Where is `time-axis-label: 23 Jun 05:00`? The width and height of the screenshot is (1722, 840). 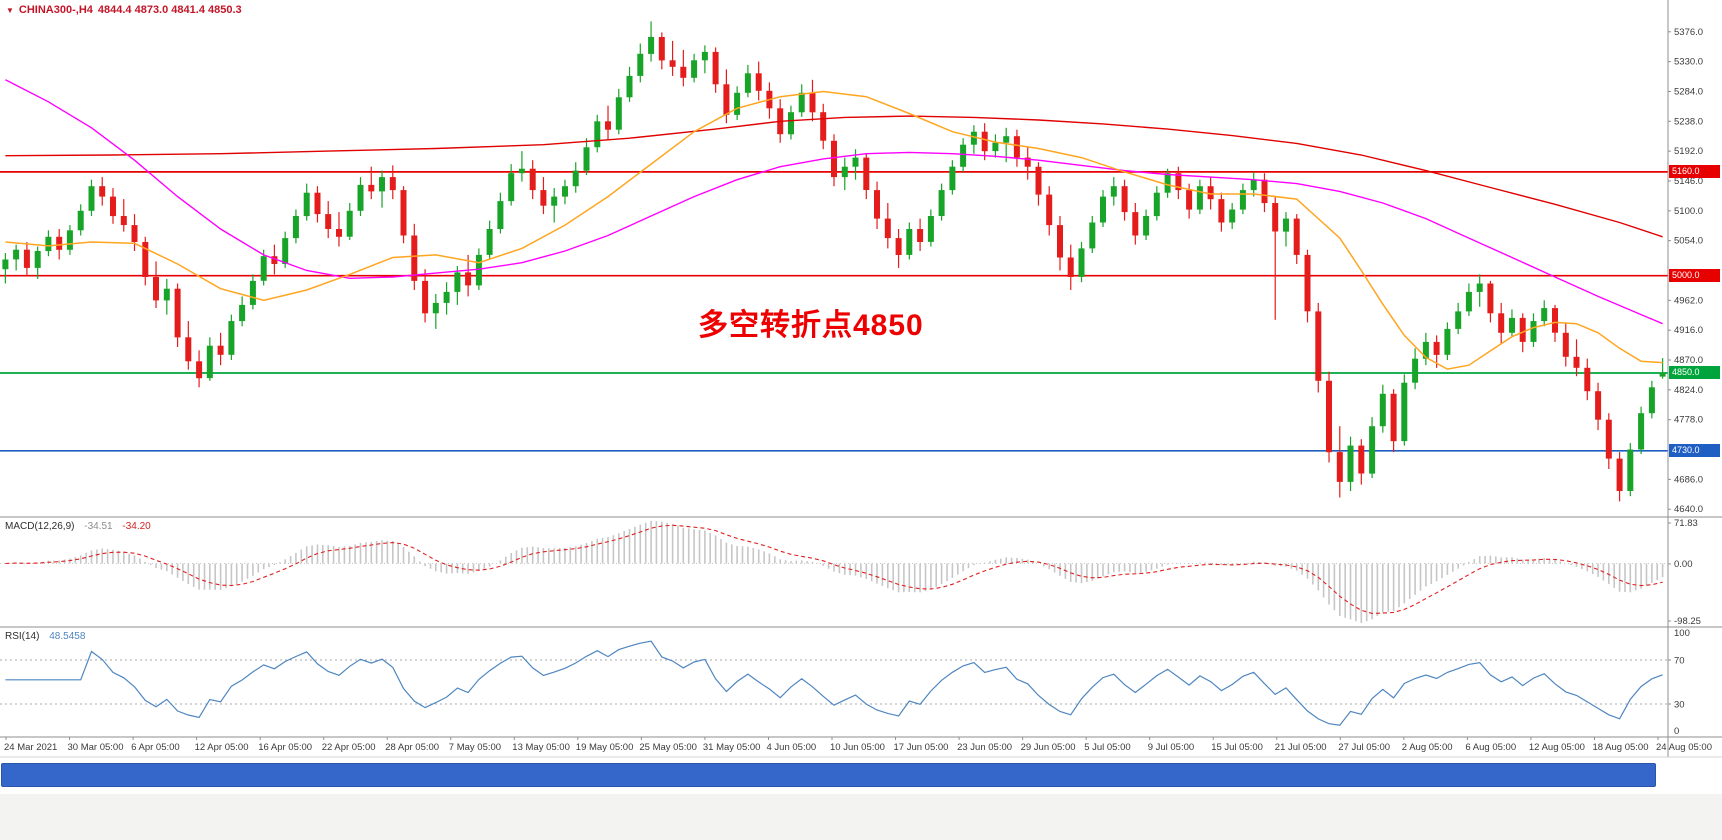
time-axis-label: 23 Jun 05:00 is located at coordinates (984, 747).